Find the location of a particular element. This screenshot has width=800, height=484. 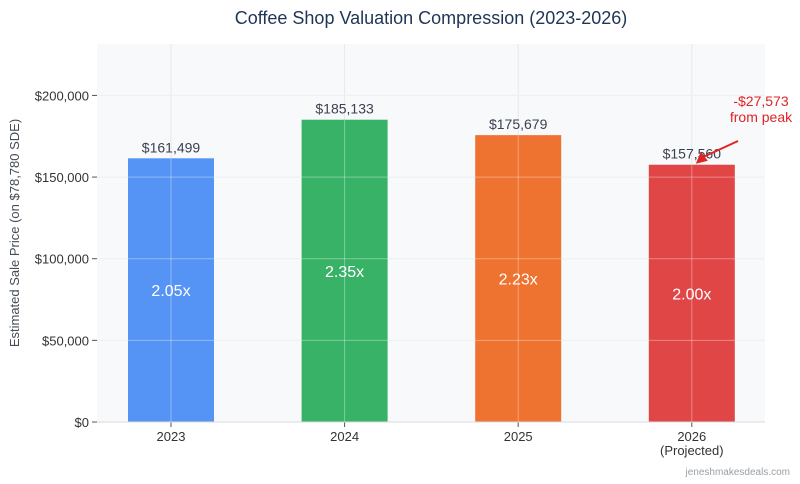

y-axis: $0 $50,000 $100,000 $150,000 $200,000 is located at coordinates (66, 259).